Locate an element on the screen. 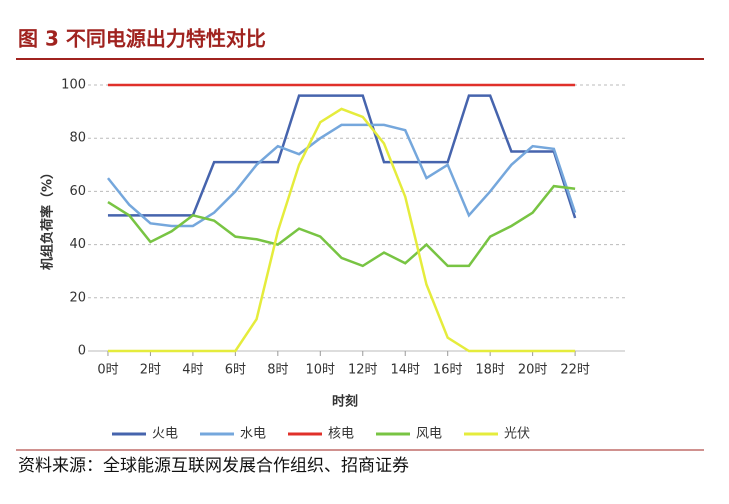 The height and width of the screenshot is (504, 729). x-tick-label: 22时 is located at coordinates (575, 370).